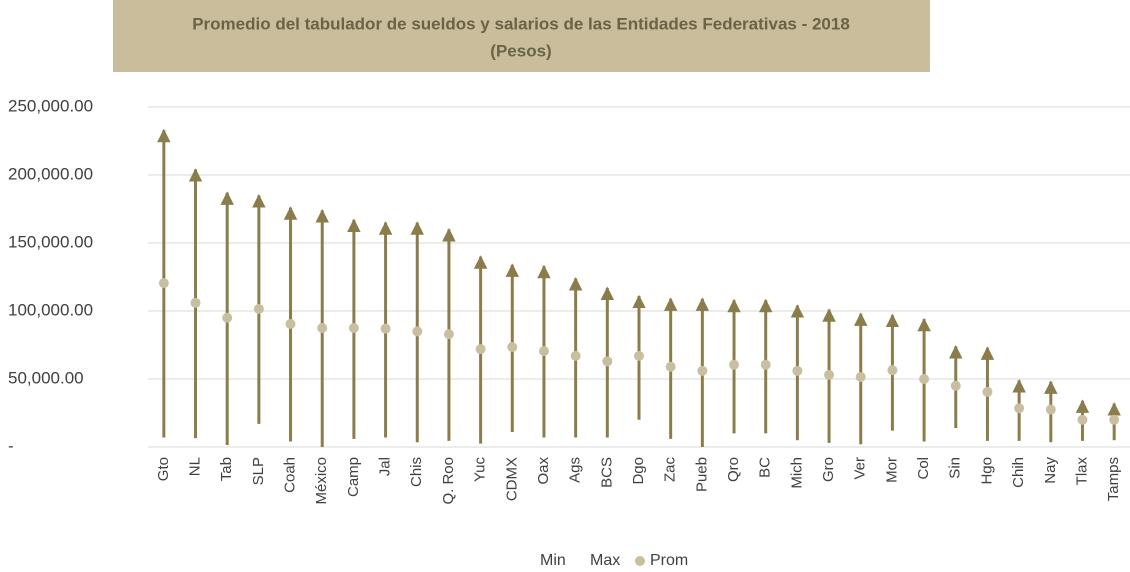 The height and width of the screenshot is (572, 1130). I want to click on x-tick-label: Tlax, so click(1081, 471).